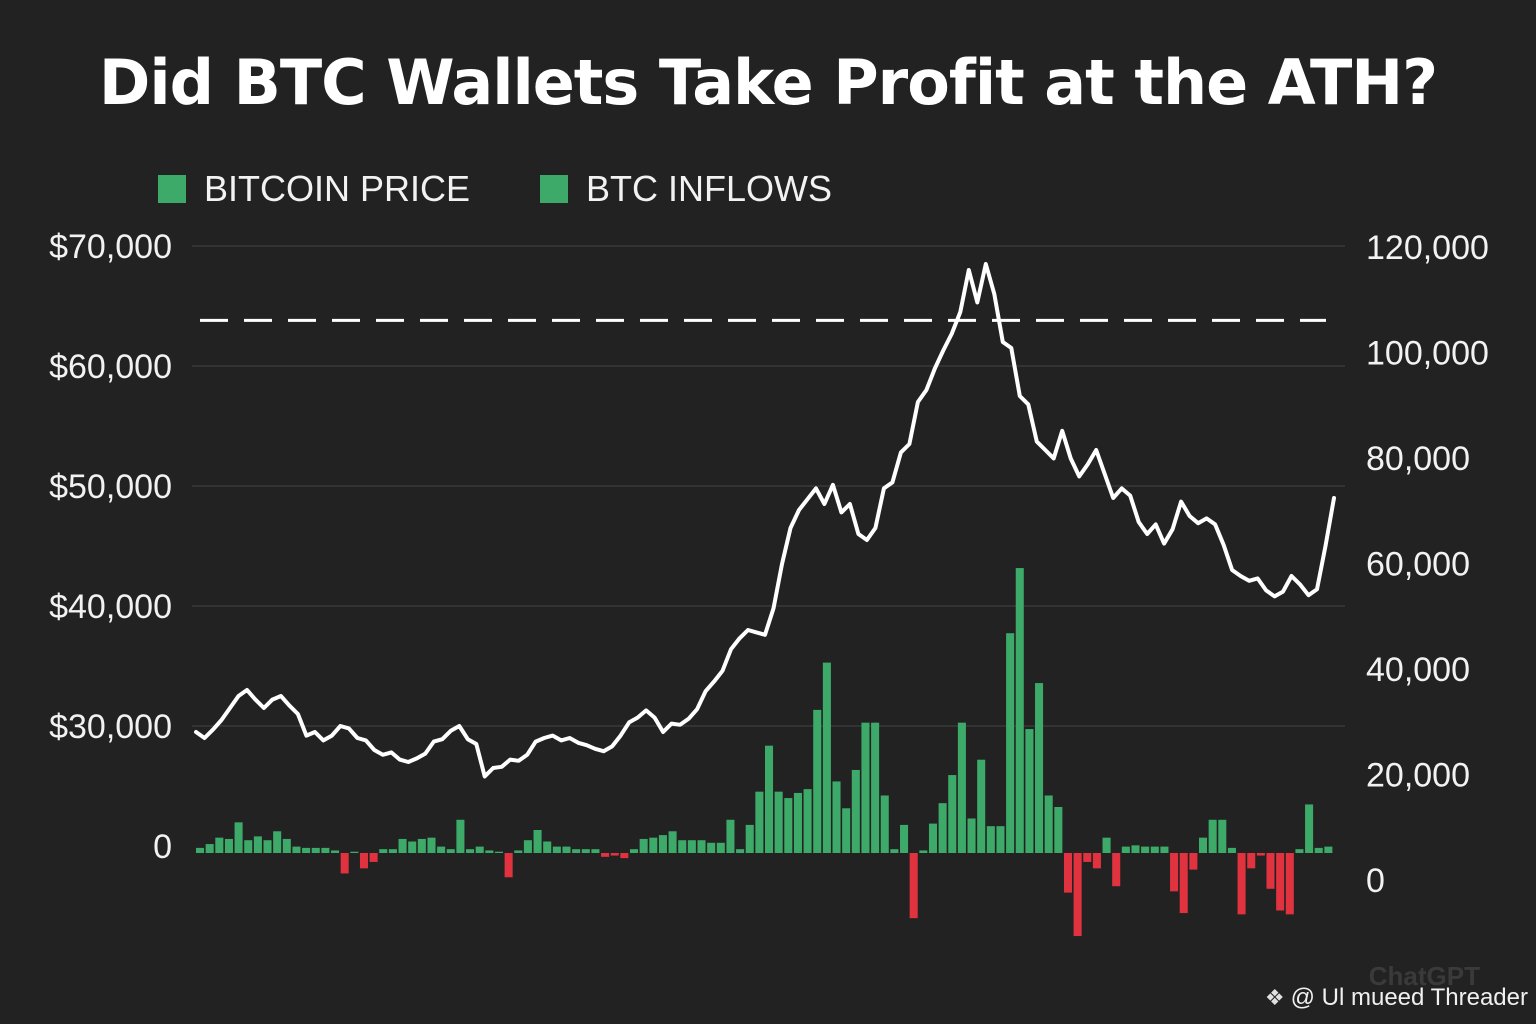 Image resolution: width=1536 pixels, height=1024 pixels. Describe the element at coordinates (1427, 354) in the screenshot. I see `right-tick-label: 100,000` at that location.